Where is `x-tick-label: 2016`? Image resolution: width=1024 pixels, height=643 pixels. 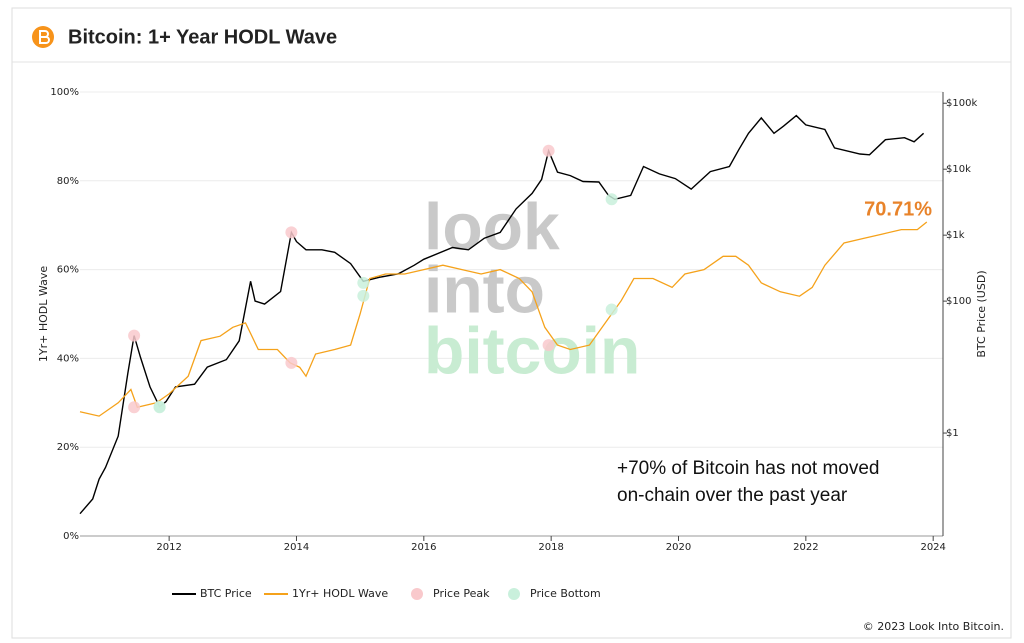
x-tick-label: 2016 is located at coordinates (423, 547).